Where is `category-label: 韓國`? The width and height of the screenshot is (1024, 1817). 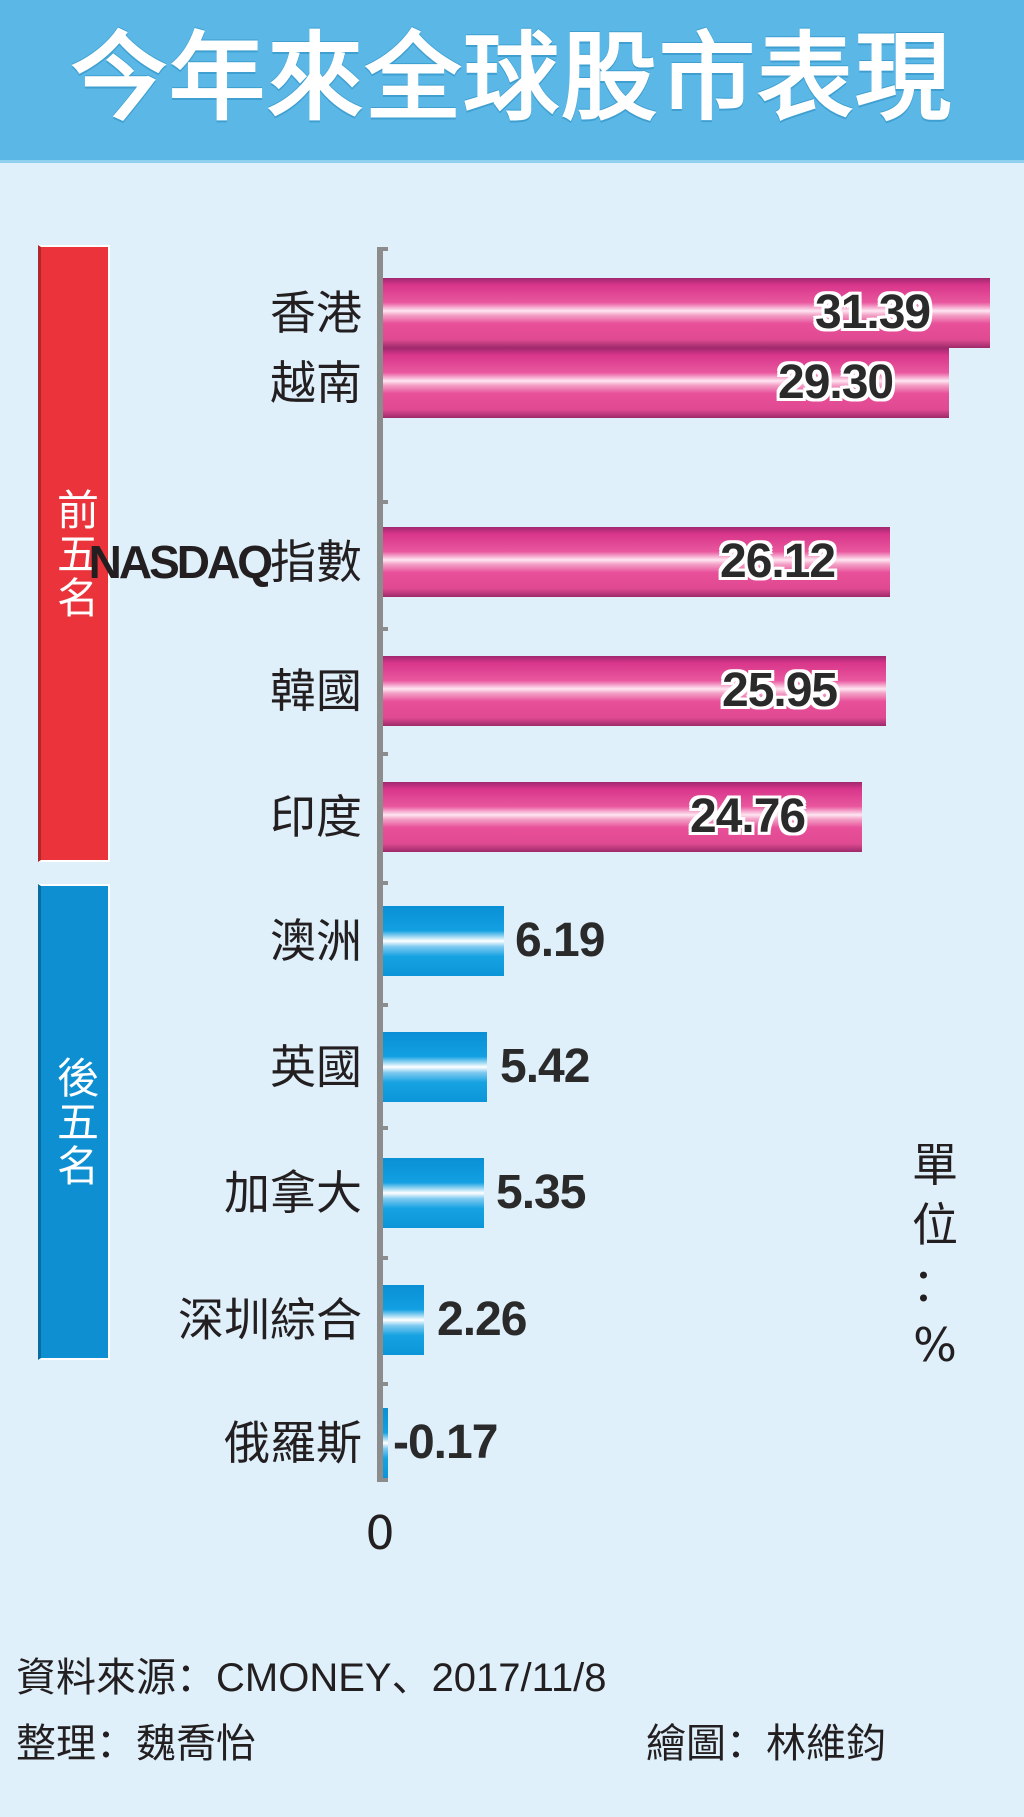 category-label: 韓國 is located at coordinates (316, 691).